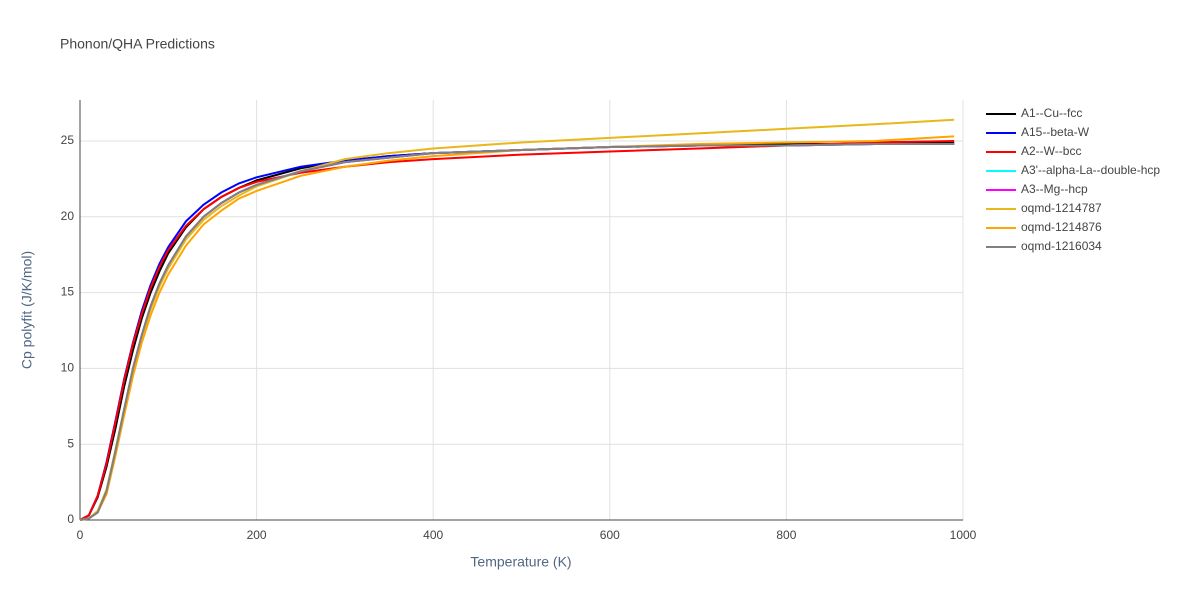 The height and width of the screenshot is (600, 1200). What do you see at coordinates (1061, 227) in the screenshot?
I see `legend-label: oqmd-1214876` at bounding box center [1061, 227].